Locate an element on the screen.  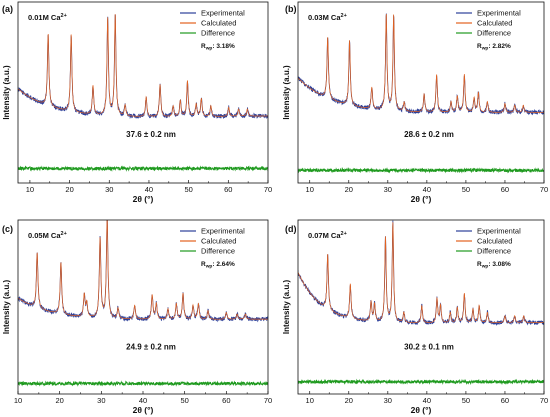
crystallite-size-label: 28.6 ± 0.2 nm is located at coordinates (429, 134).